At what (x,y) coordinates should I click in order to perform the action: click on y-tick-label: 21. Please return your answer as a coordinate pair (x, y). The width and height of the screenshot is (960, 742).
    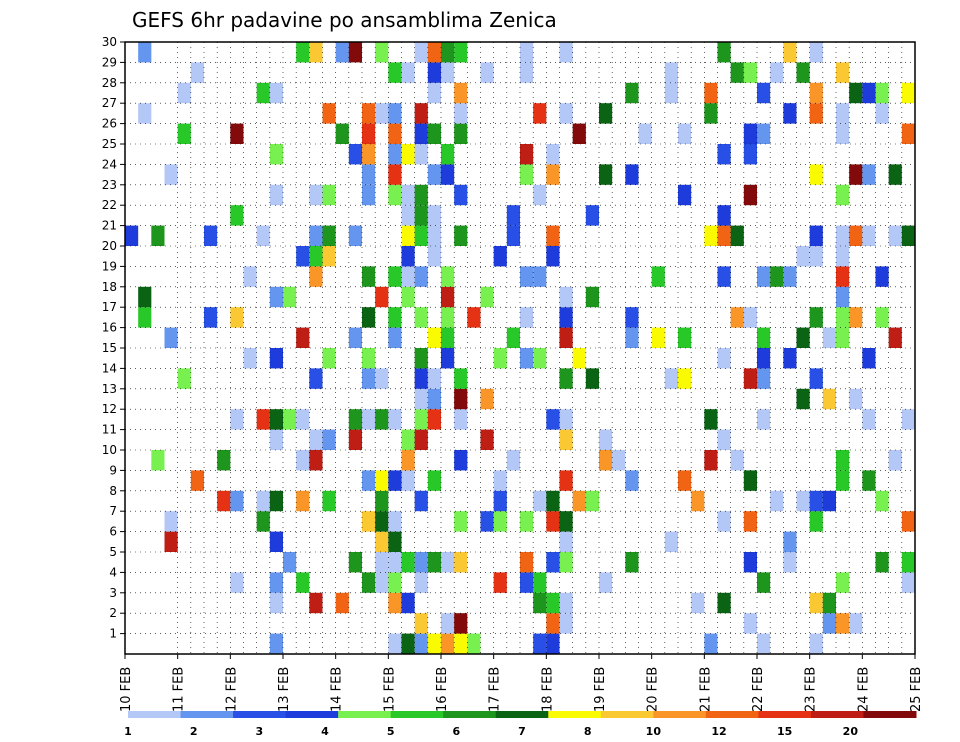
    Looking at the image, I should click on (109, 226).